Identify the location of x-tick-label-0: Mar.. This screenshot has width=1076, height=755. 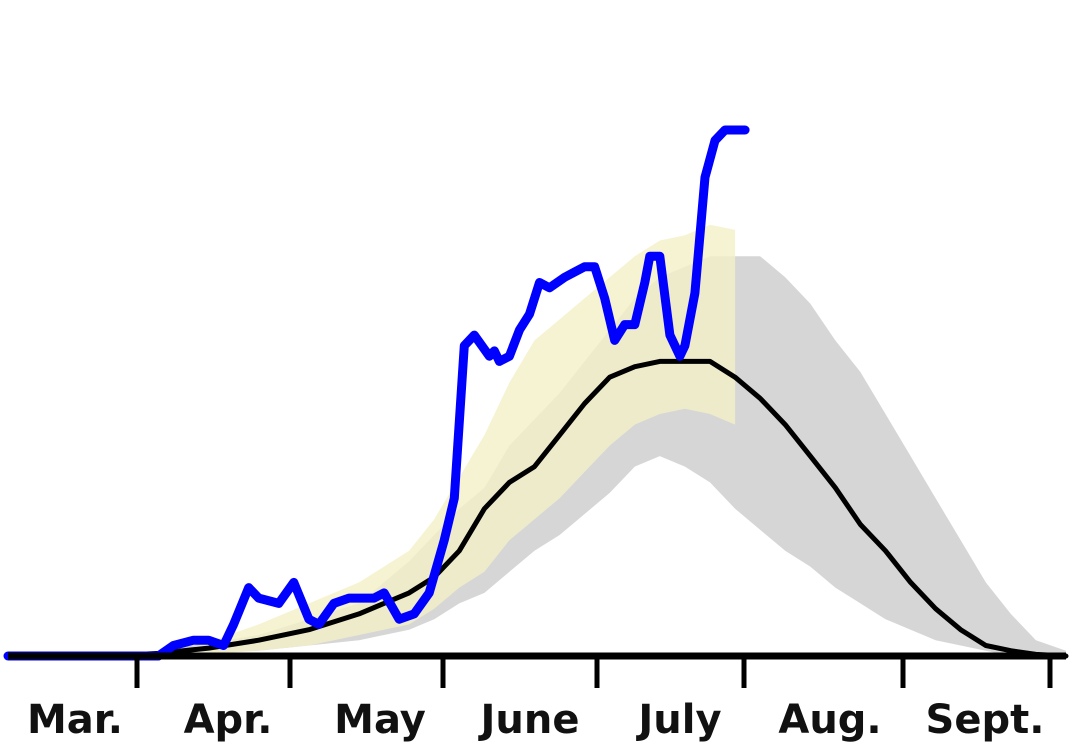
(75, 720).